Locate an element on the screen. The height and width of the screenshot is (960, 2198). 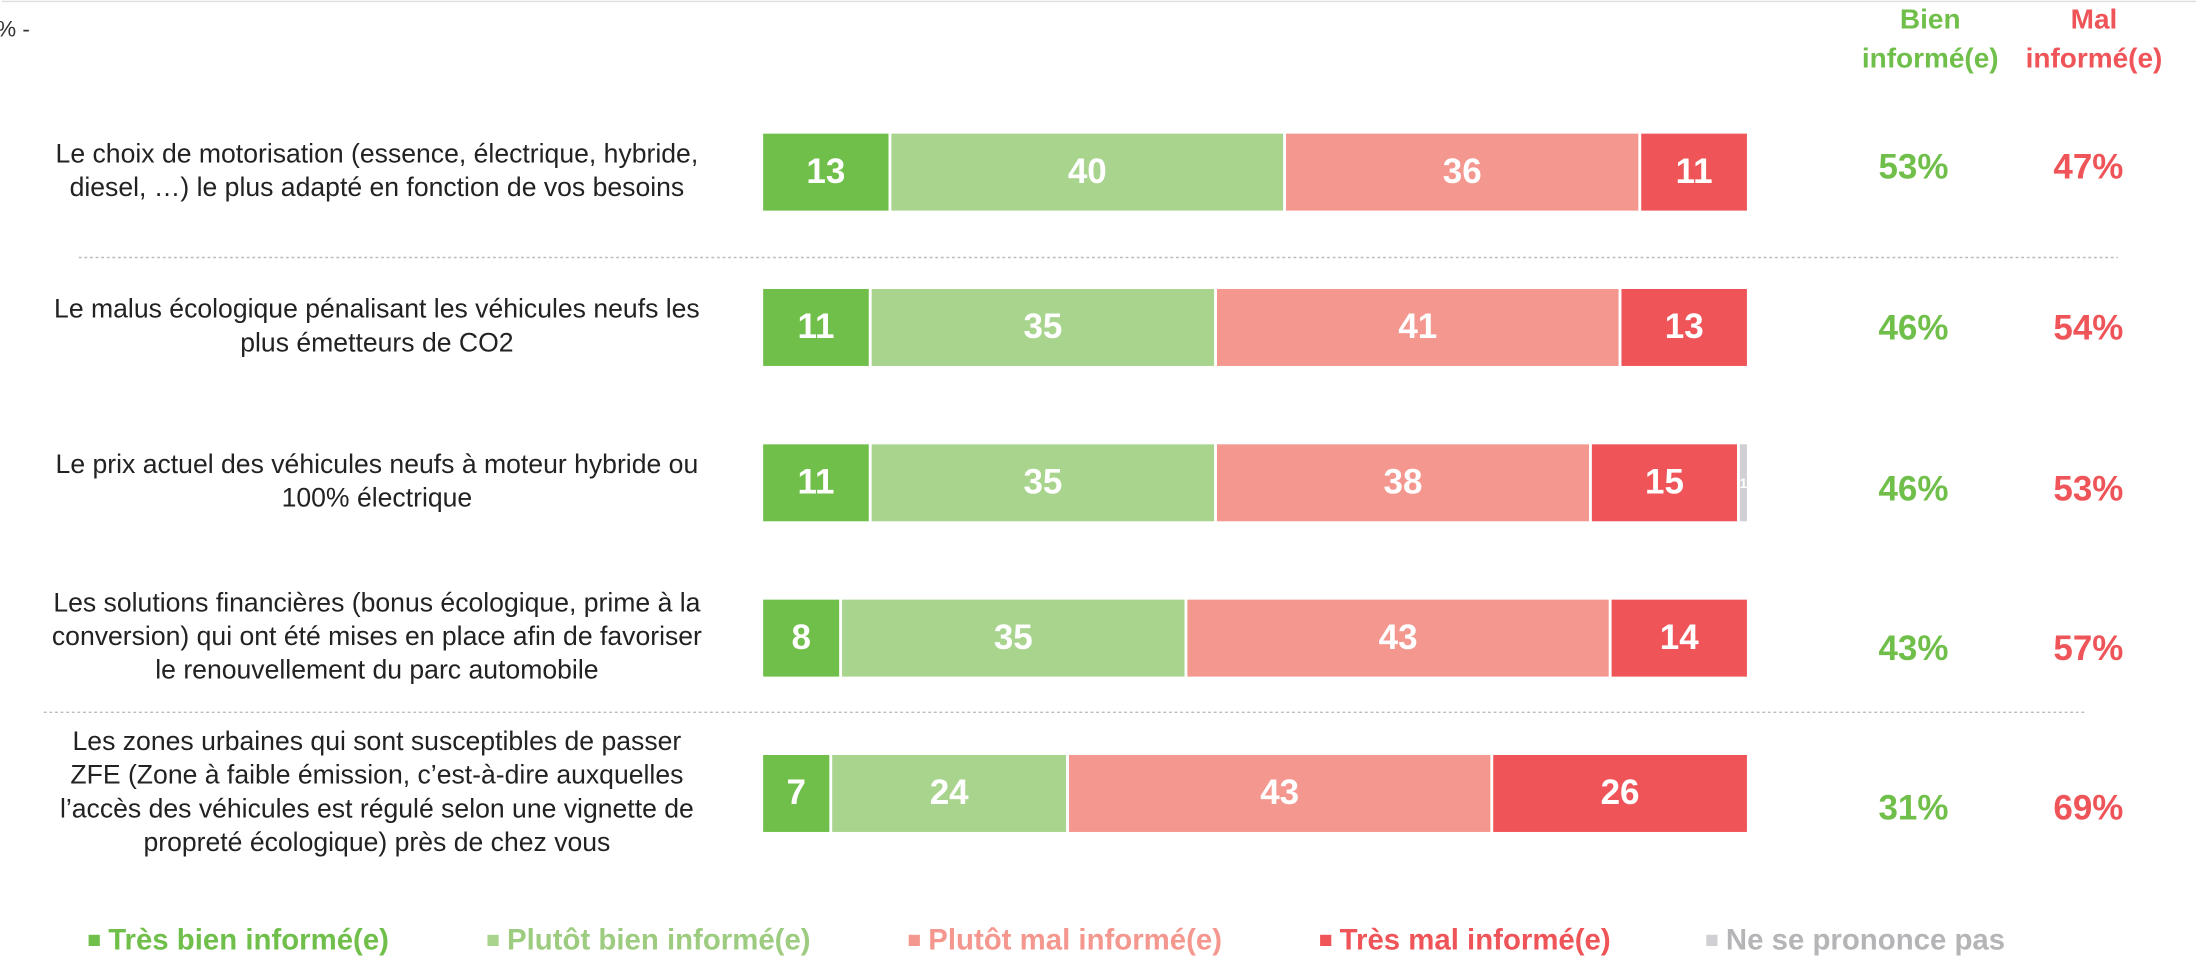
value-label: 24 is located at coordinates (949, 792).